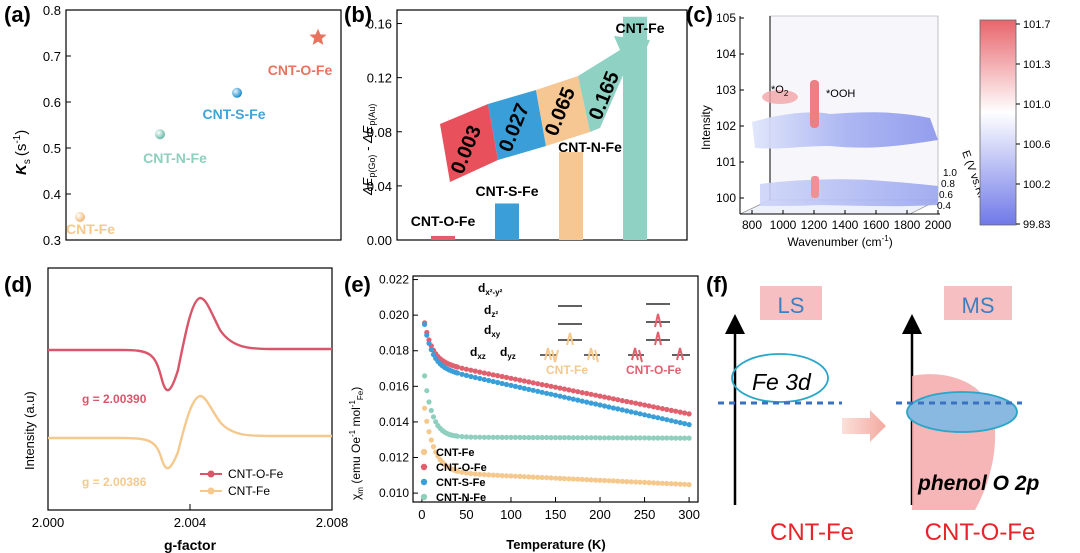 Image resolution: width=1080 pixels, height=553 pixels. What do you see at coordinates (461, 468) in the screenshot?
I see `e-legend-label: CNT-O-Fe` at bounding box center [461, 468].